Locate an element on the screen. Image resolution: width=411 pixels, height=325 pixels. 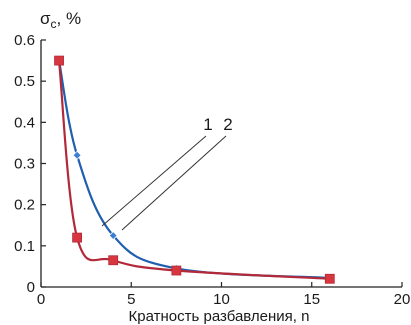
x-tick-label: 5 is located at coordinates (131, 299).